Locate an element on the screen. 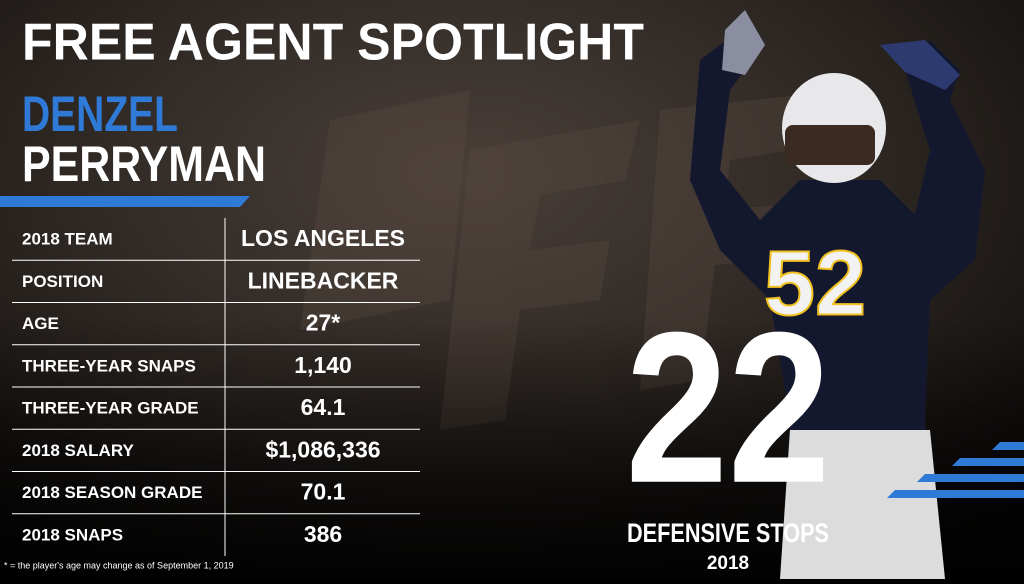  row-value: 27* is located at coordinates (323, 323).